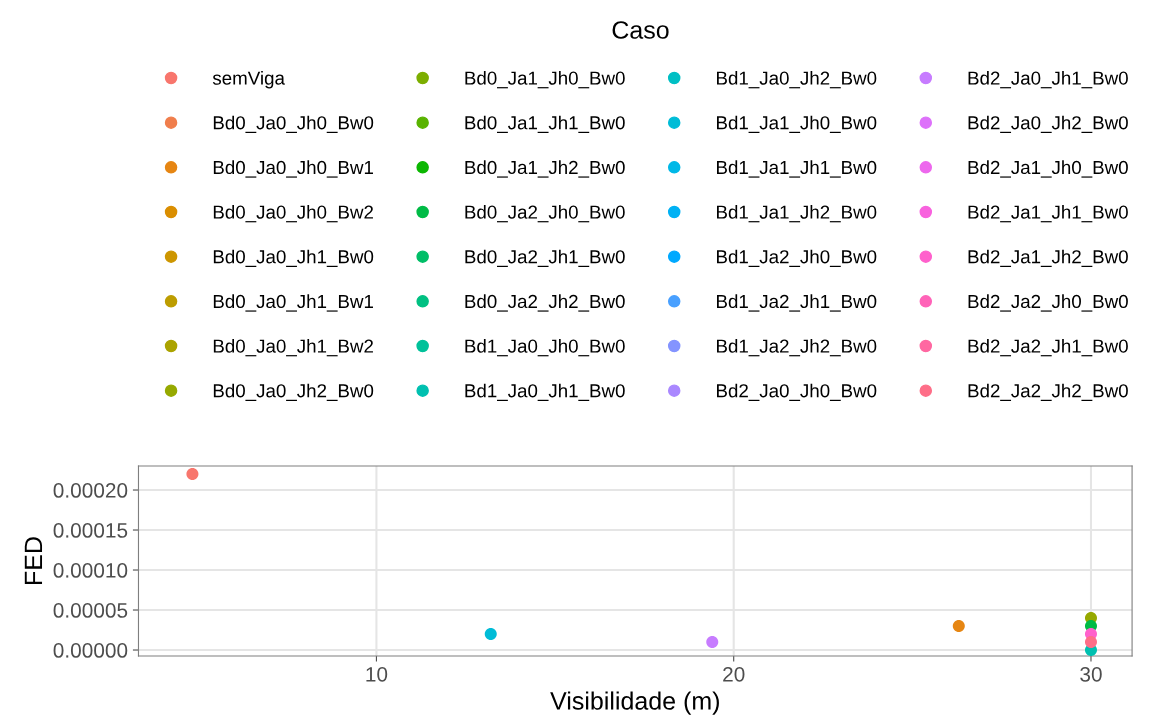 The height and width of the screenshot is (726, 1154). What do you see at coordinates (1048, 214) in the screenshot?
I see `legend-label: Bd2_Ja1_Jh1_Bw0` at bounding box center [1048, 214].